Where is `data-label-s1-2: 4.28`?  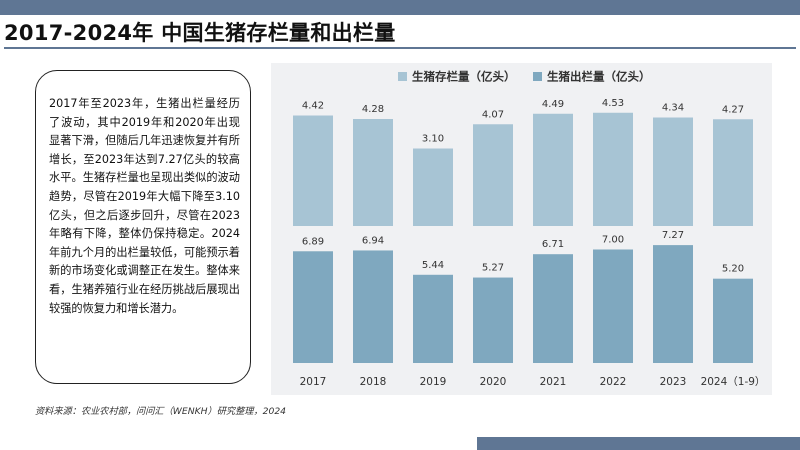 data-label-s1-2: 4.28 is located at coordinates (373, 109).